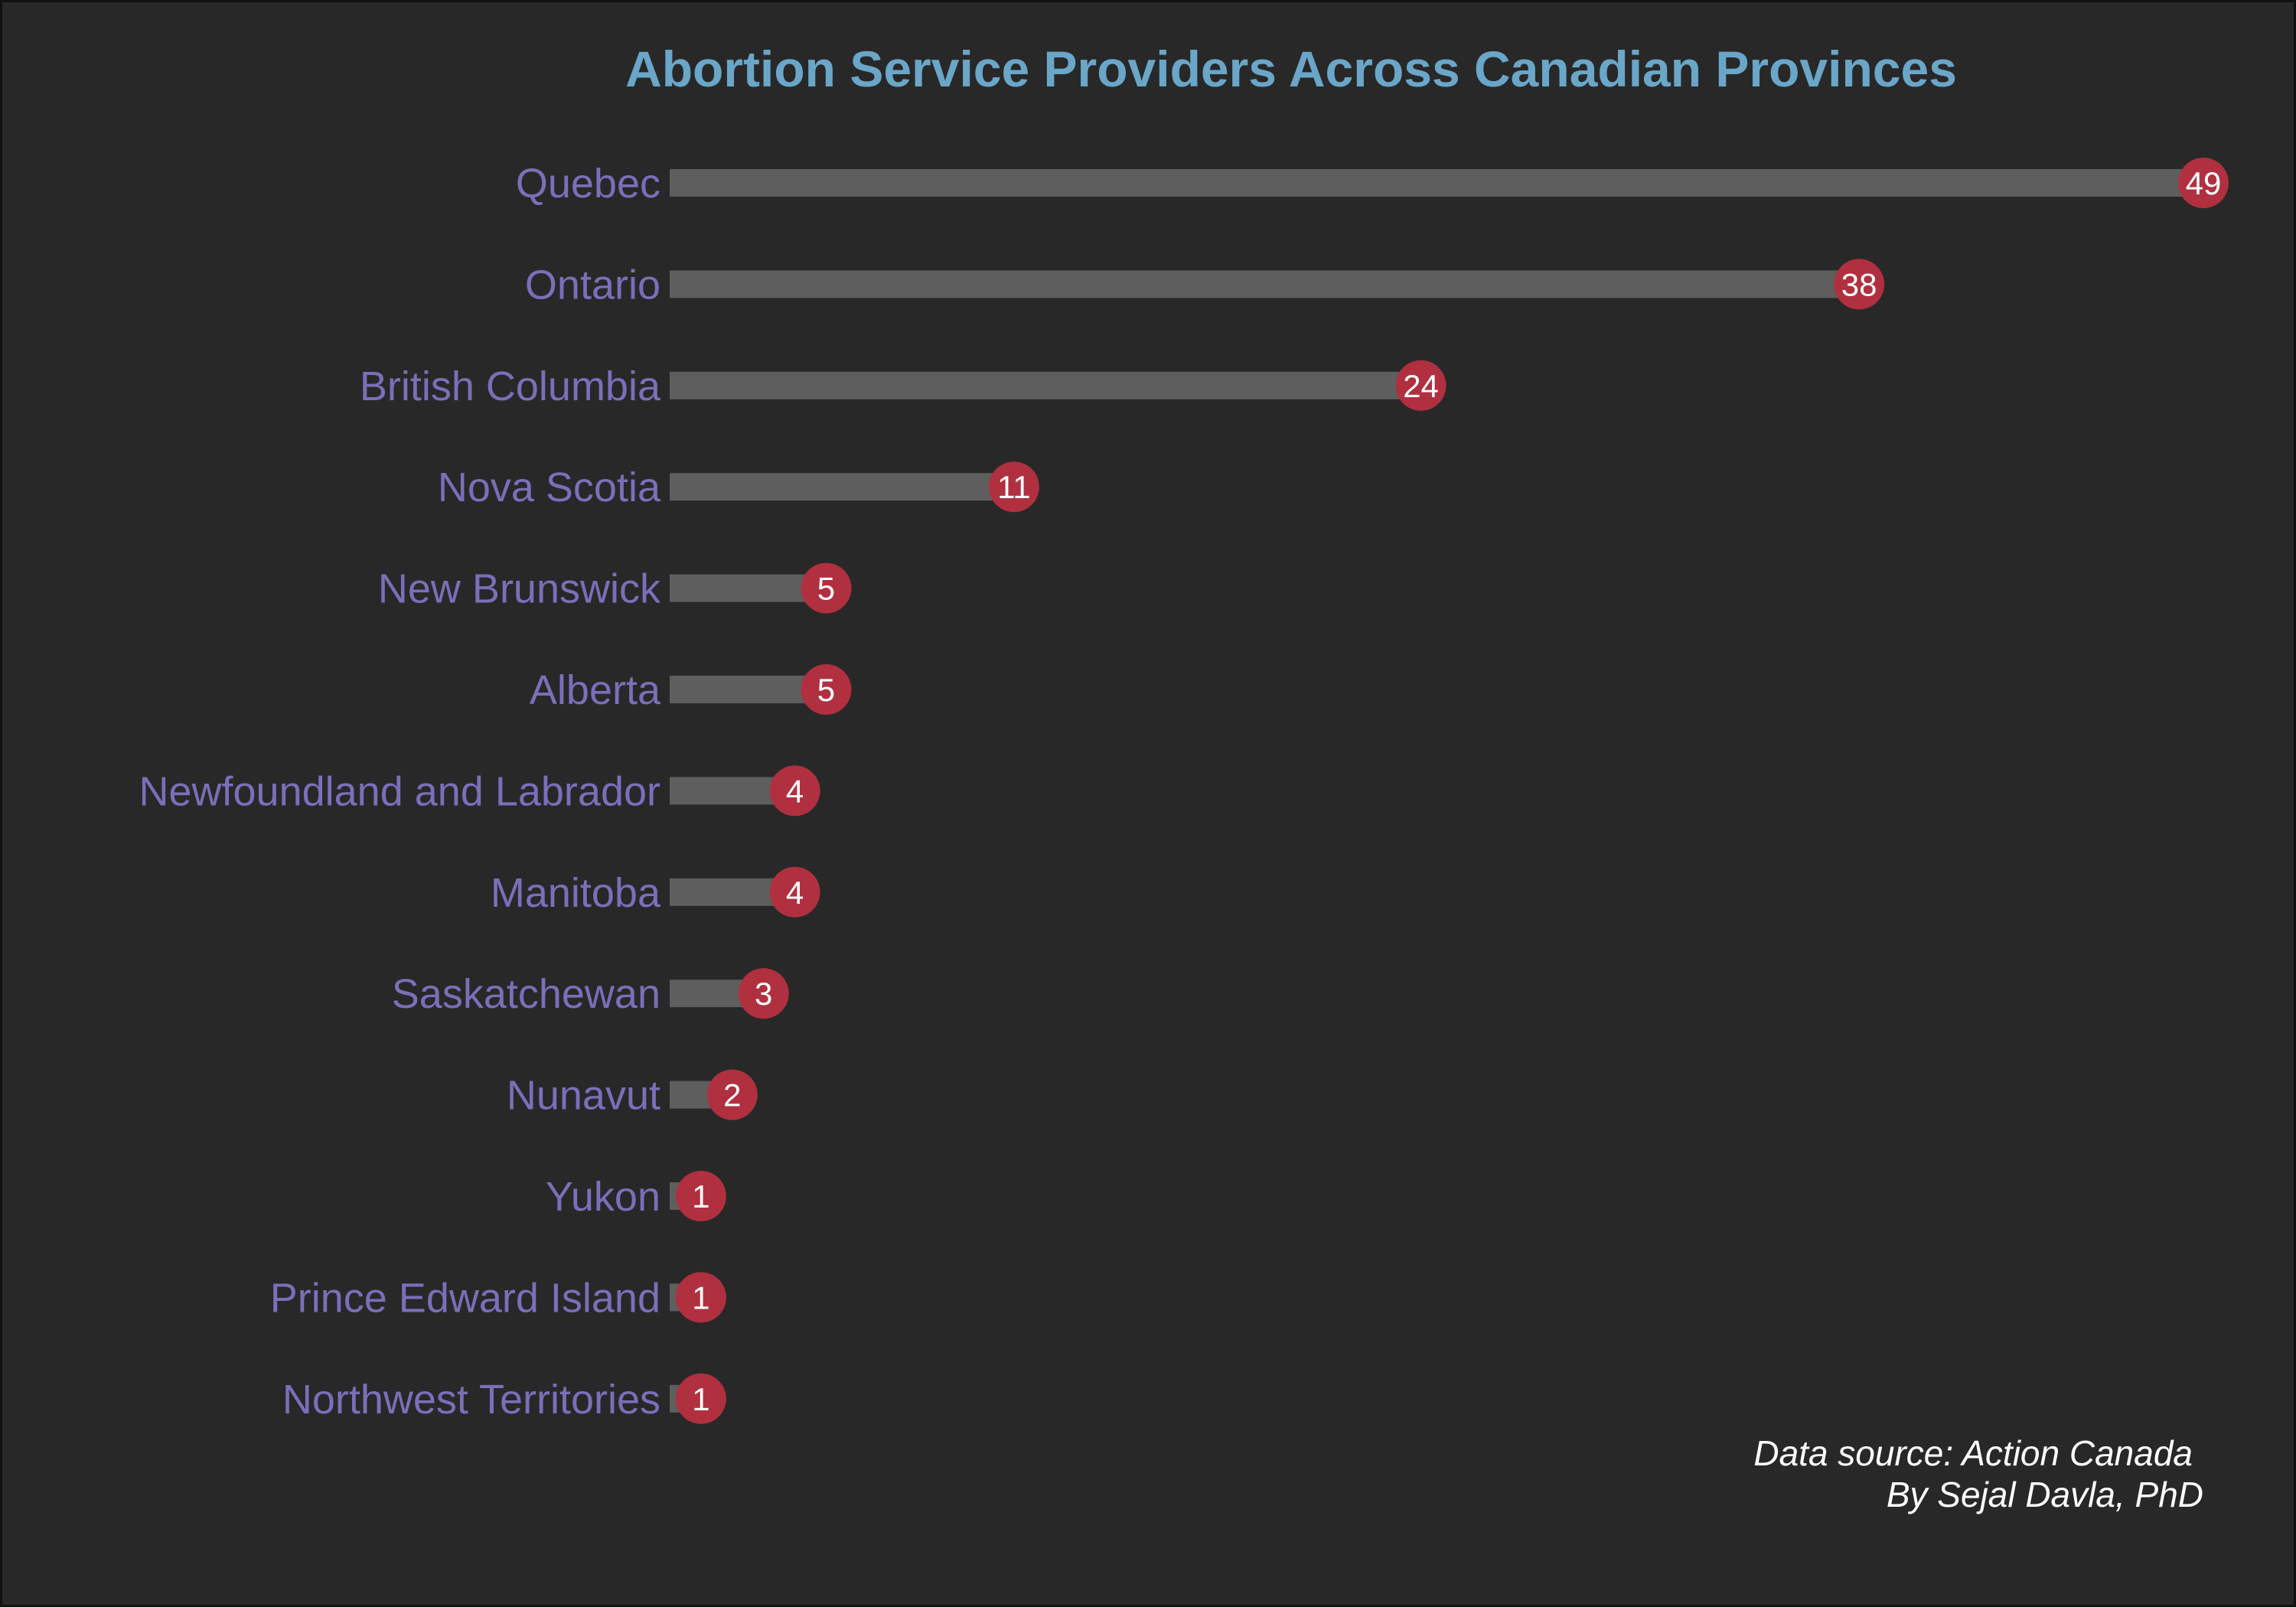 Image resolution: width=2296 pixels, height=1607 pixels. I want to click on caption-author: By Sejal Davla, PhD, so click(2045, 1494).